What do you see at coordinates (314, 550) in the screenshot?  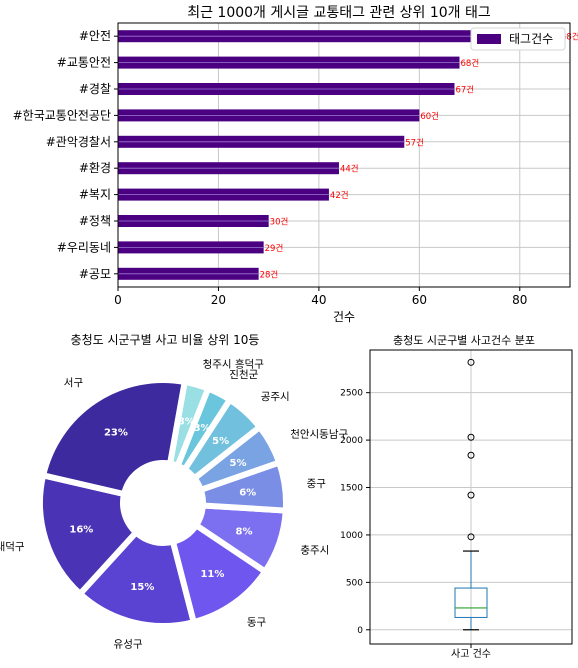 I see `donut-category-label: 충주시` at bounding box center [314, 550].